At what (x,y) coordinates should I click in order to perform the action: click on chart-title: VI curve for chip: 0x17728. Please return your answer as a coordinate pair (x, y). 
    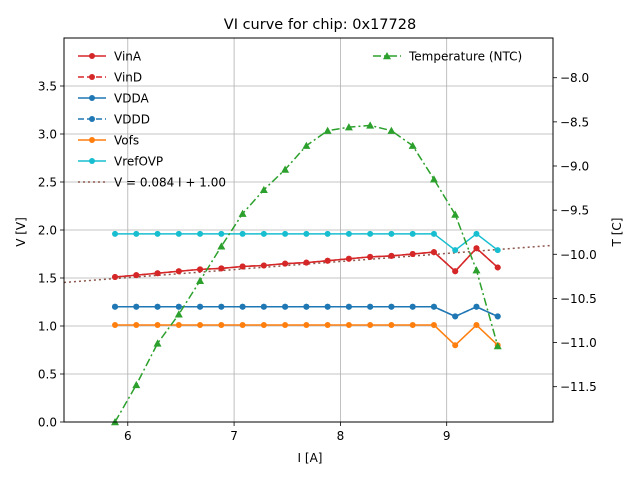
    Looking at the image, I should click on (320, 25).